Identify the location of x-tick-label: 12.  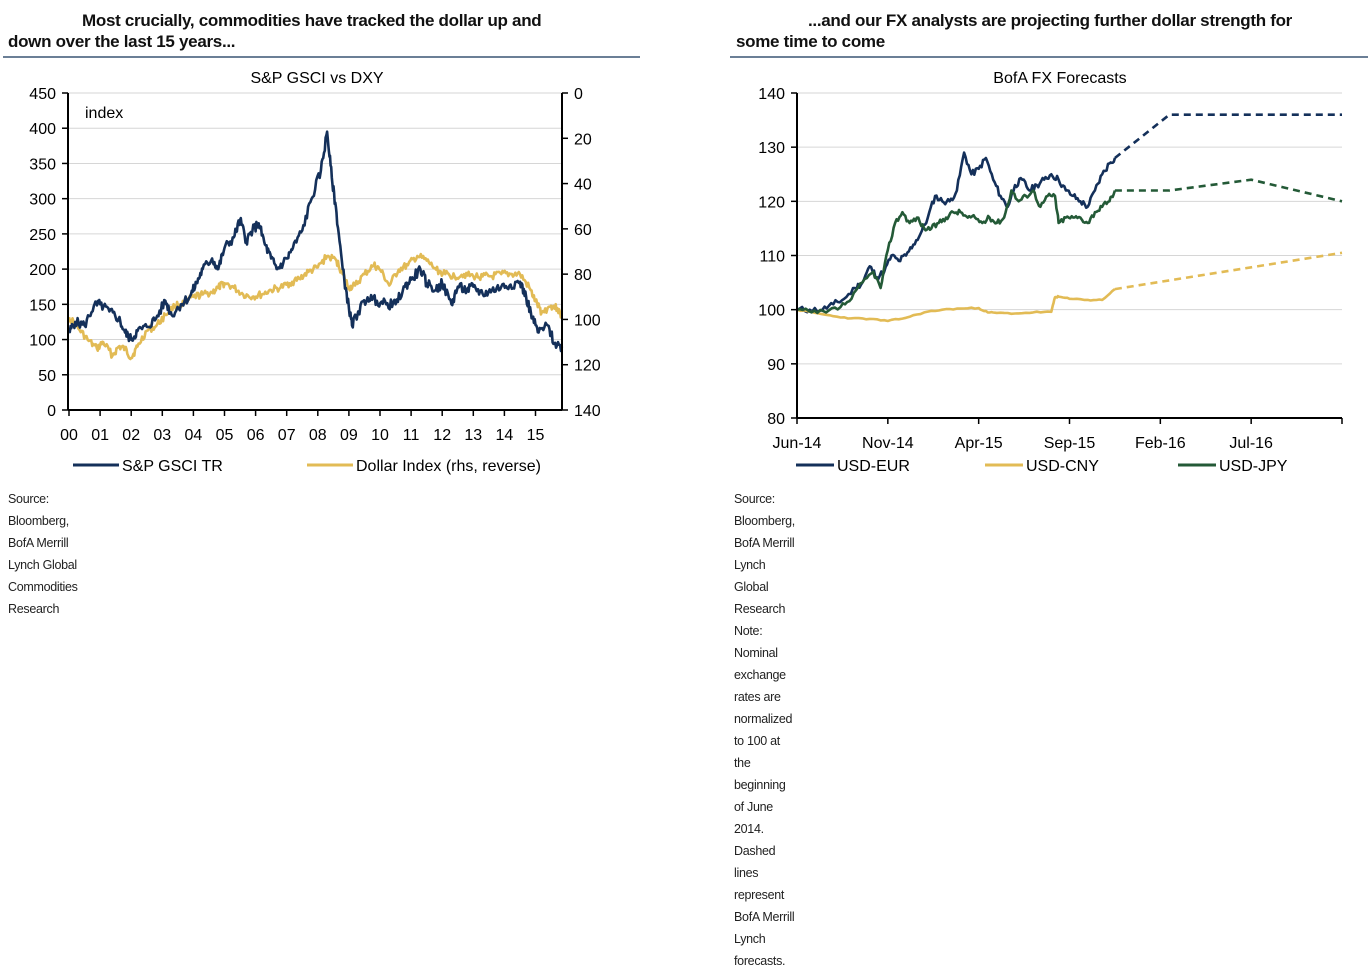
(442, 435).